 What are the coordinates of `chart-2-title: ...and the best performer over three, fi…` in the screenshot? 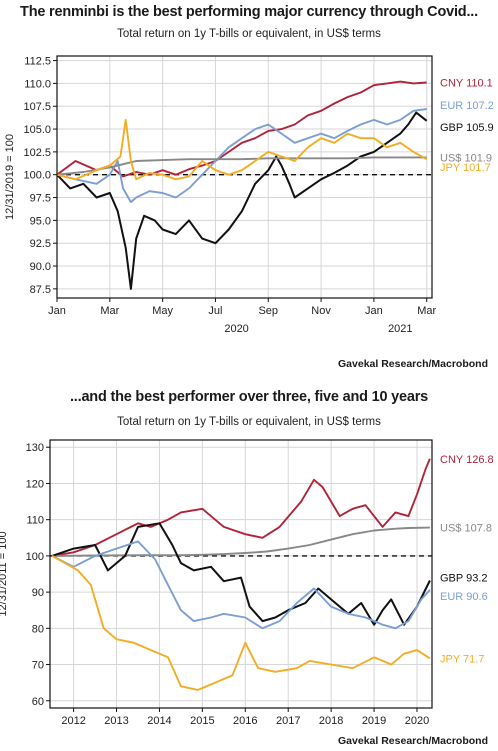 It's located at (249, 397).